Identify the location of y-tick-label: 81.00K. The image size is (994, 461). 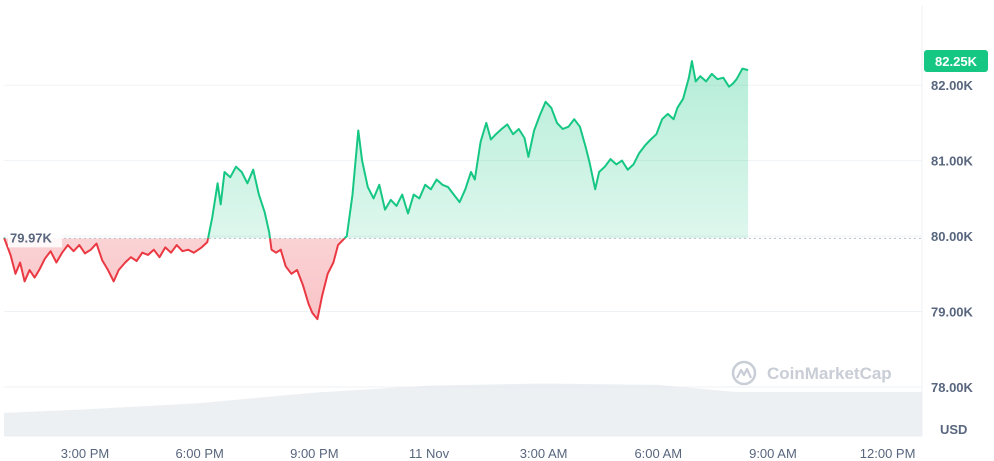
(952, 161).